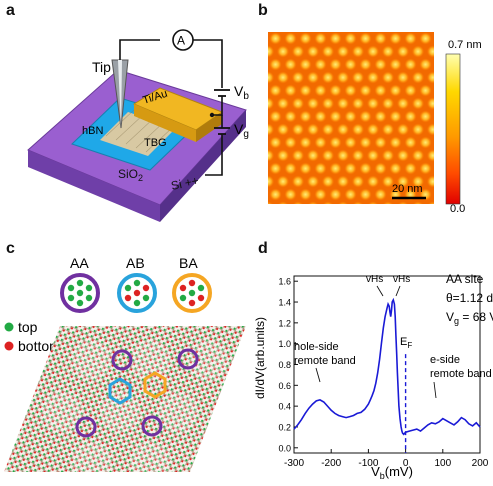 Image resolution: width=493 pixels, height=486 pixels. I want to click on tbg-label: TBG, so click(155, 143).